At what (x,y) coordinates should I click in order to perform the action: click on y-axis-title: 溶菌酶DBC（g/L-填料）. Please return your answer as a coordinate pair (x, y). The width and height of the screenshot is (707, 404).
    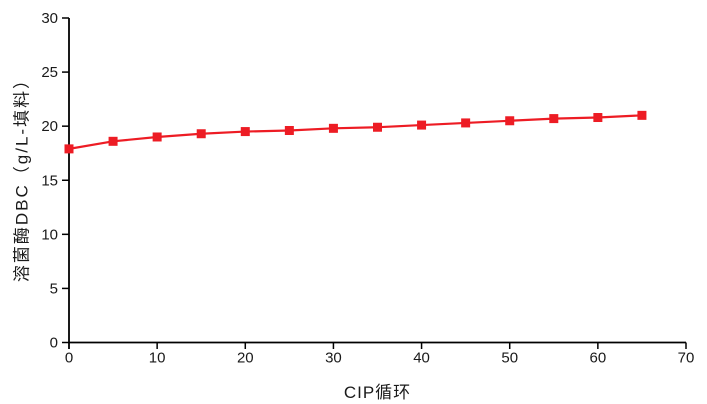
    Looking at the image, I should click on (22, 176).